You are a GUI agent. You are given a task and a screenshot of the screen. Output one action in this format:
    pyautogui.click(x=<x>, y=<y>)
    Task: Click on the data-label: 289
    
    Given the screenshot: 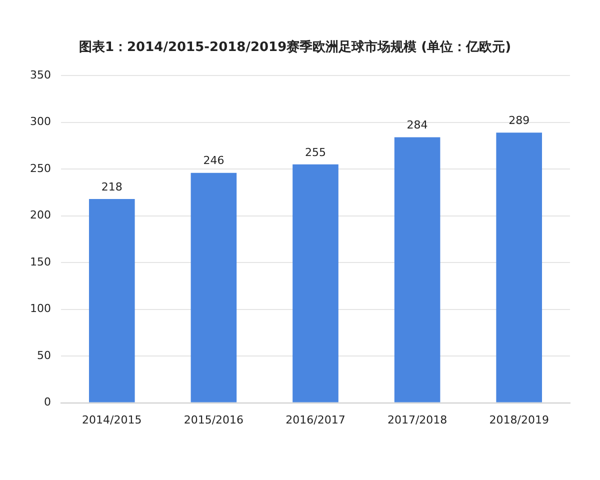 What is the action you would take?
    pyautogui.click(x=519, y=120)
    